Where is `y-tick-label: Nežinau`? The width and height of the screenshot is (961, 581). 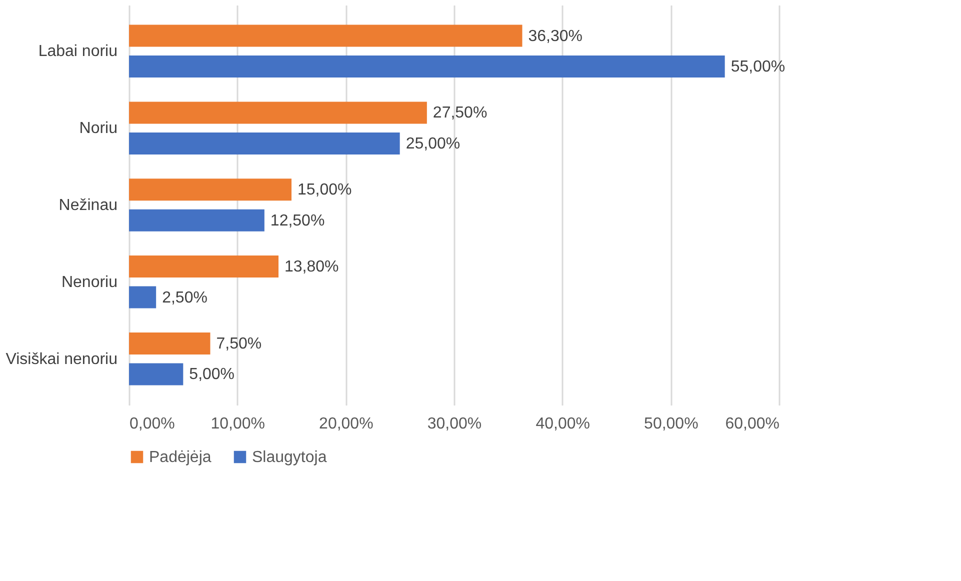 y-tick-label: Nežinau is located at coordinates (88, 205).